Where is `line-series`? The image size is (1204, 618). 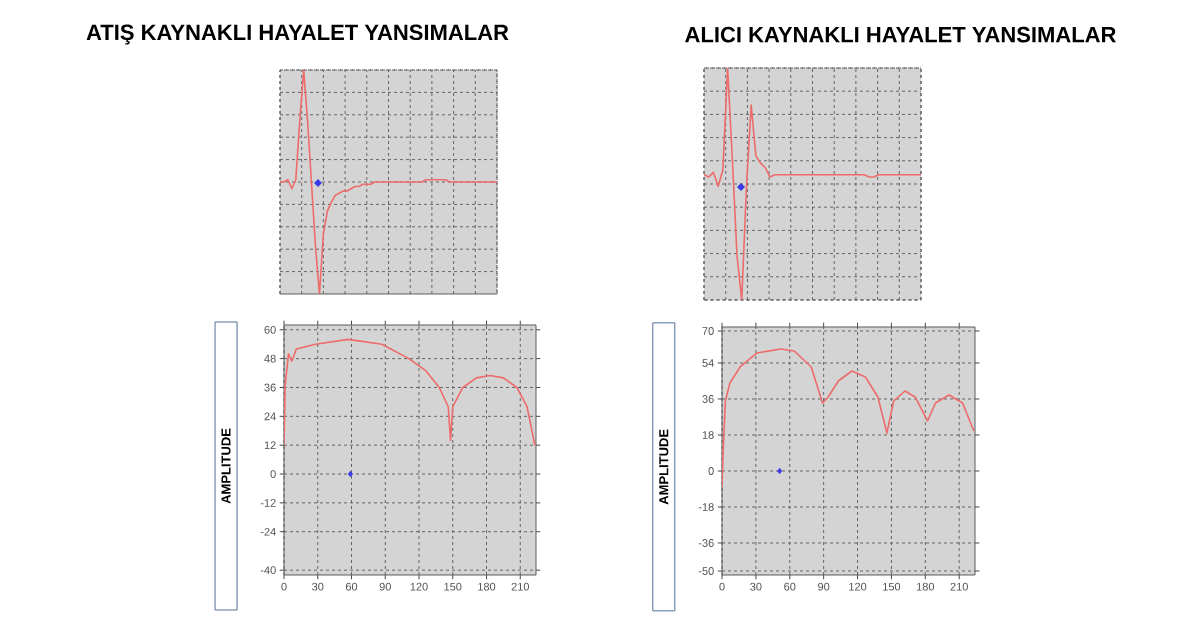
line-series is located at coordinates (410, 392).